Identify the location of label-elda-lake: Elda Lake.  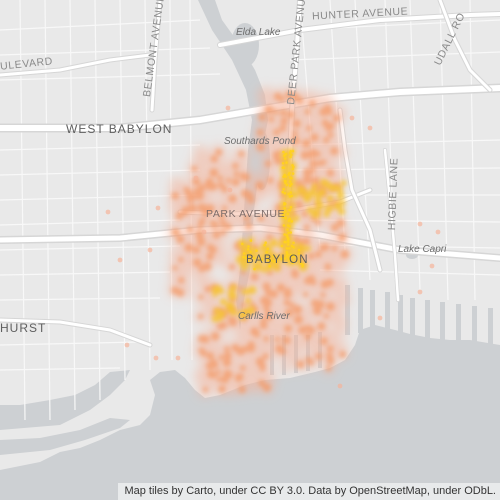
(258, 32).